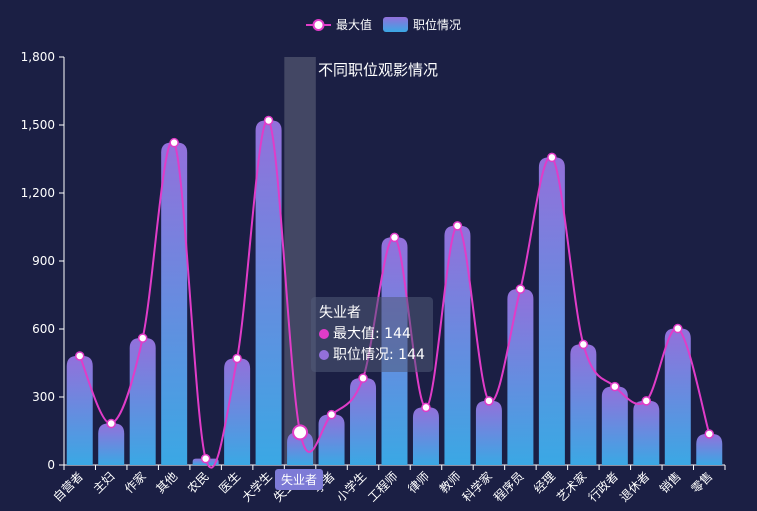  Describe the element at coordinates (166, 482) in the screenshot. I see `x-tick-label: 其他` at that location.